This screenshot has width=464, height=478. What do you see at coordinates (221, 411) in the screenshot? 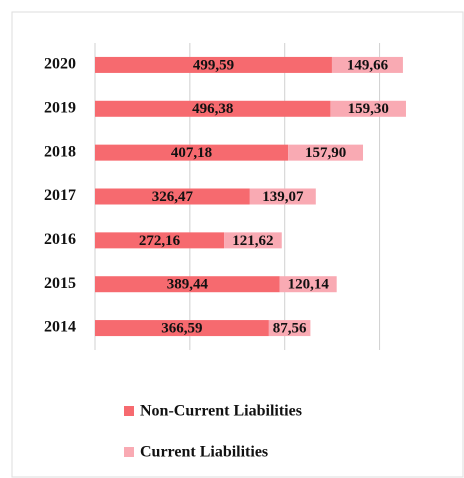
I see `legend-label: Non-Current Liabilities` at bounding box center [221, 411].